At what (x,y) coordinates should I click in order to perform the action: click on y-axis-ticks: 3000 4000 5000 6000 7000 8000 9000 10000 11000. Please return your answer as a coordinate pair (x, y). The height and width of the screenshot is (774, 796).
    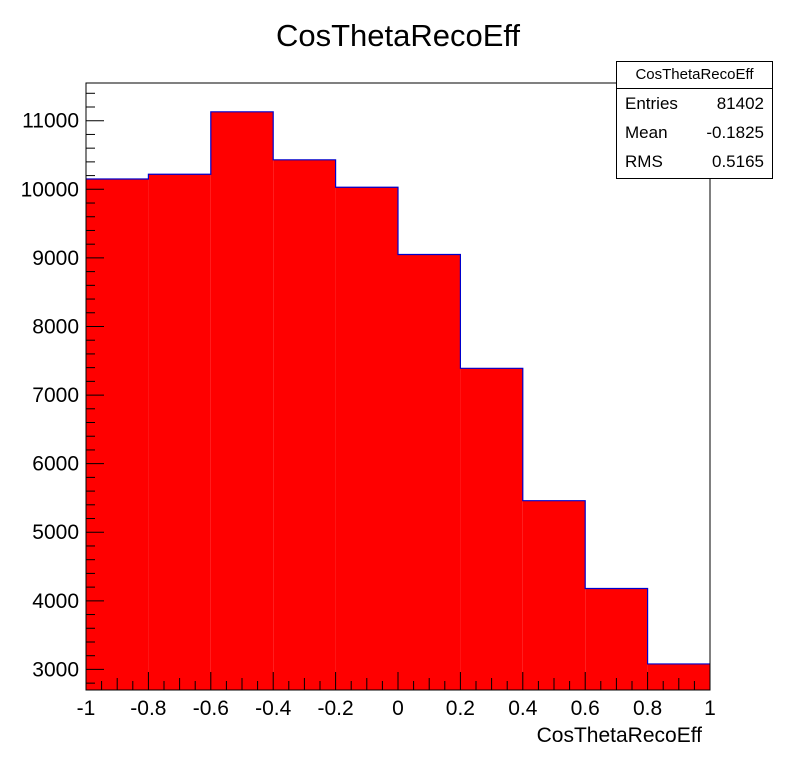
    Looking at the image, I should click on (62, 388).